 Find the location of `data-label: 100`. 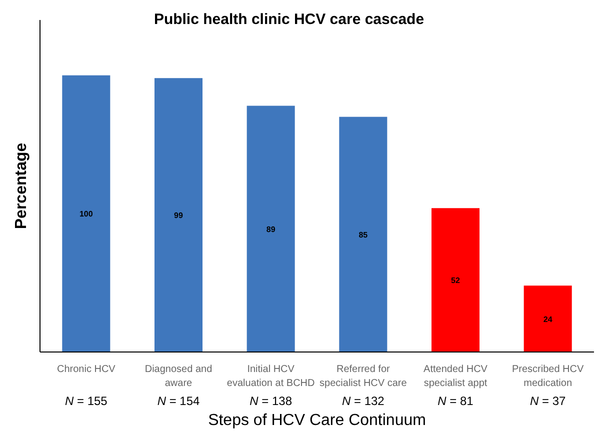

data-label: 100 is located at coordinates (86, 214).